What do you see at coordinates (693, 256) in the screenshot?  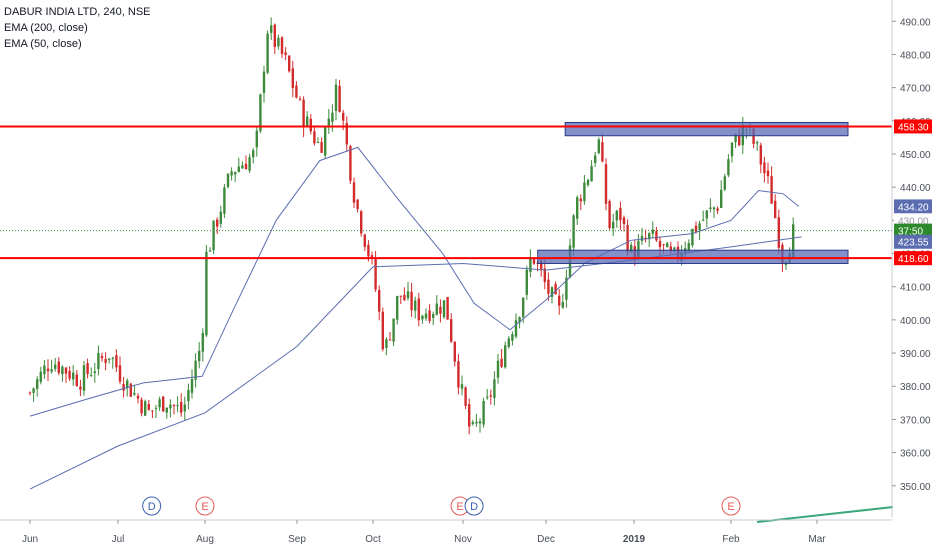 I see `support-zone` at bounding box center [693, 256].